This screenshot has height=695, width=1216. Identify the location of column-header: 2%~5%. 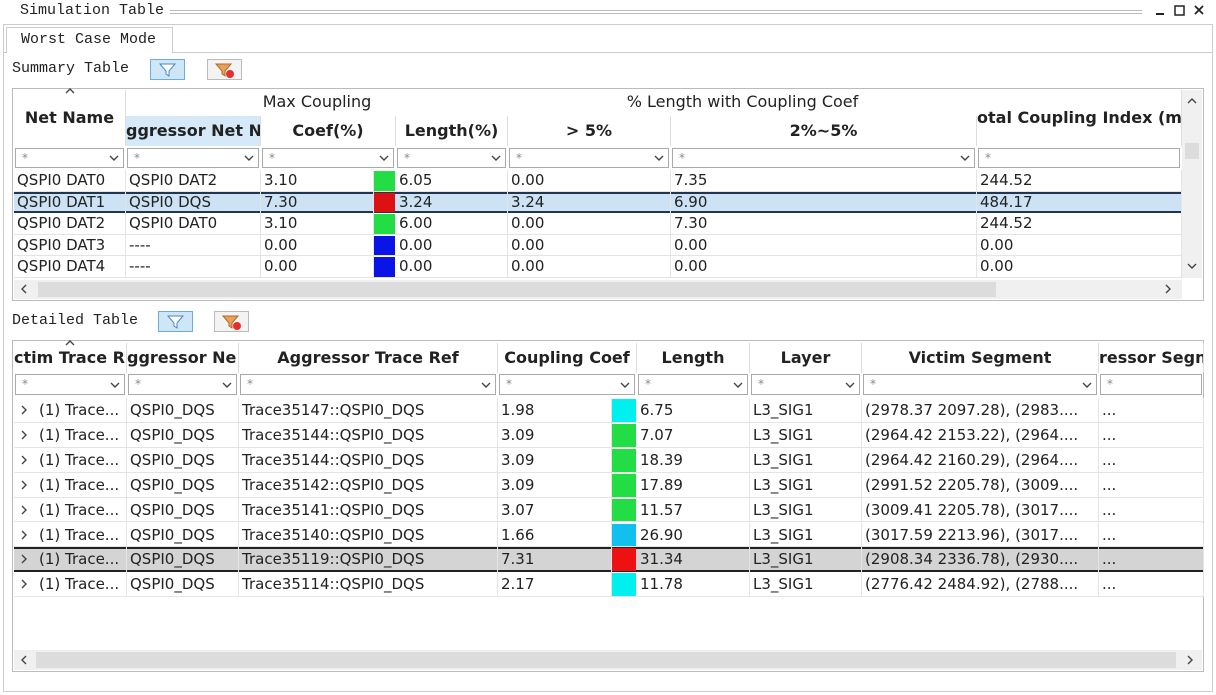
(824, 131).